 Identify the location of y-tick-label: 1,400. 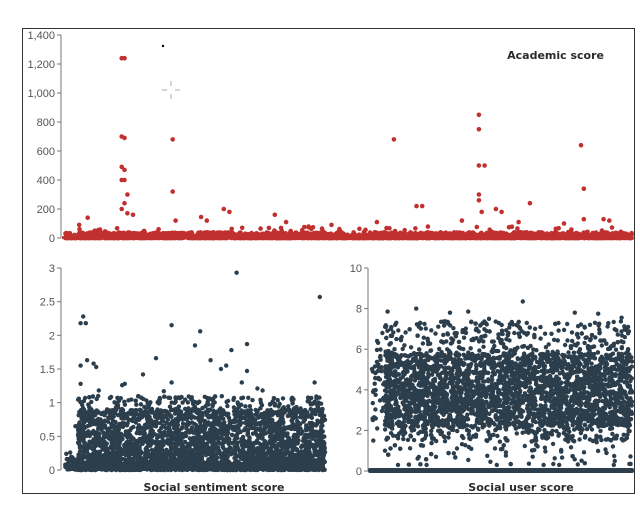
(41, 36).